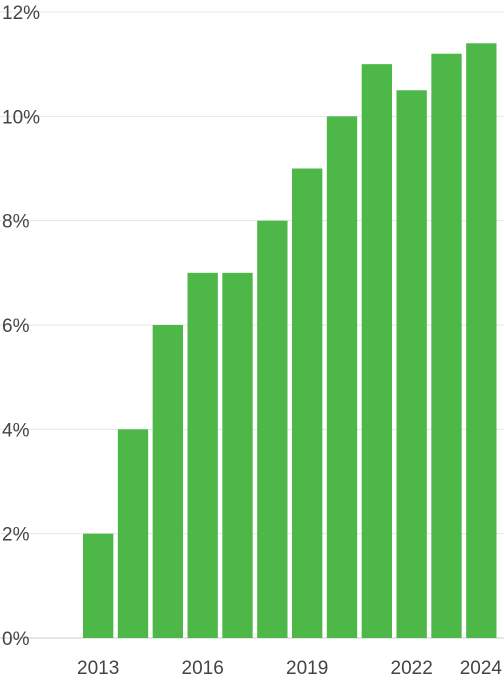 This screenshot has width=504, height=681. What do you see at coordinates (376, 351) in the screenshot?
I see `bar-2021` at bounding box center [376, 351].